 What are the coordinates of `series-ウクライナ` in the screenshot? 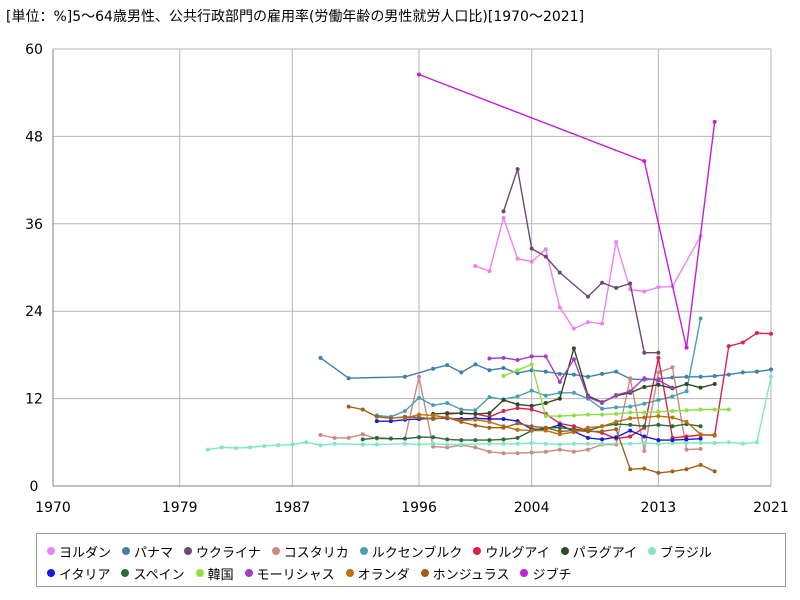 It's located at (581, 261).